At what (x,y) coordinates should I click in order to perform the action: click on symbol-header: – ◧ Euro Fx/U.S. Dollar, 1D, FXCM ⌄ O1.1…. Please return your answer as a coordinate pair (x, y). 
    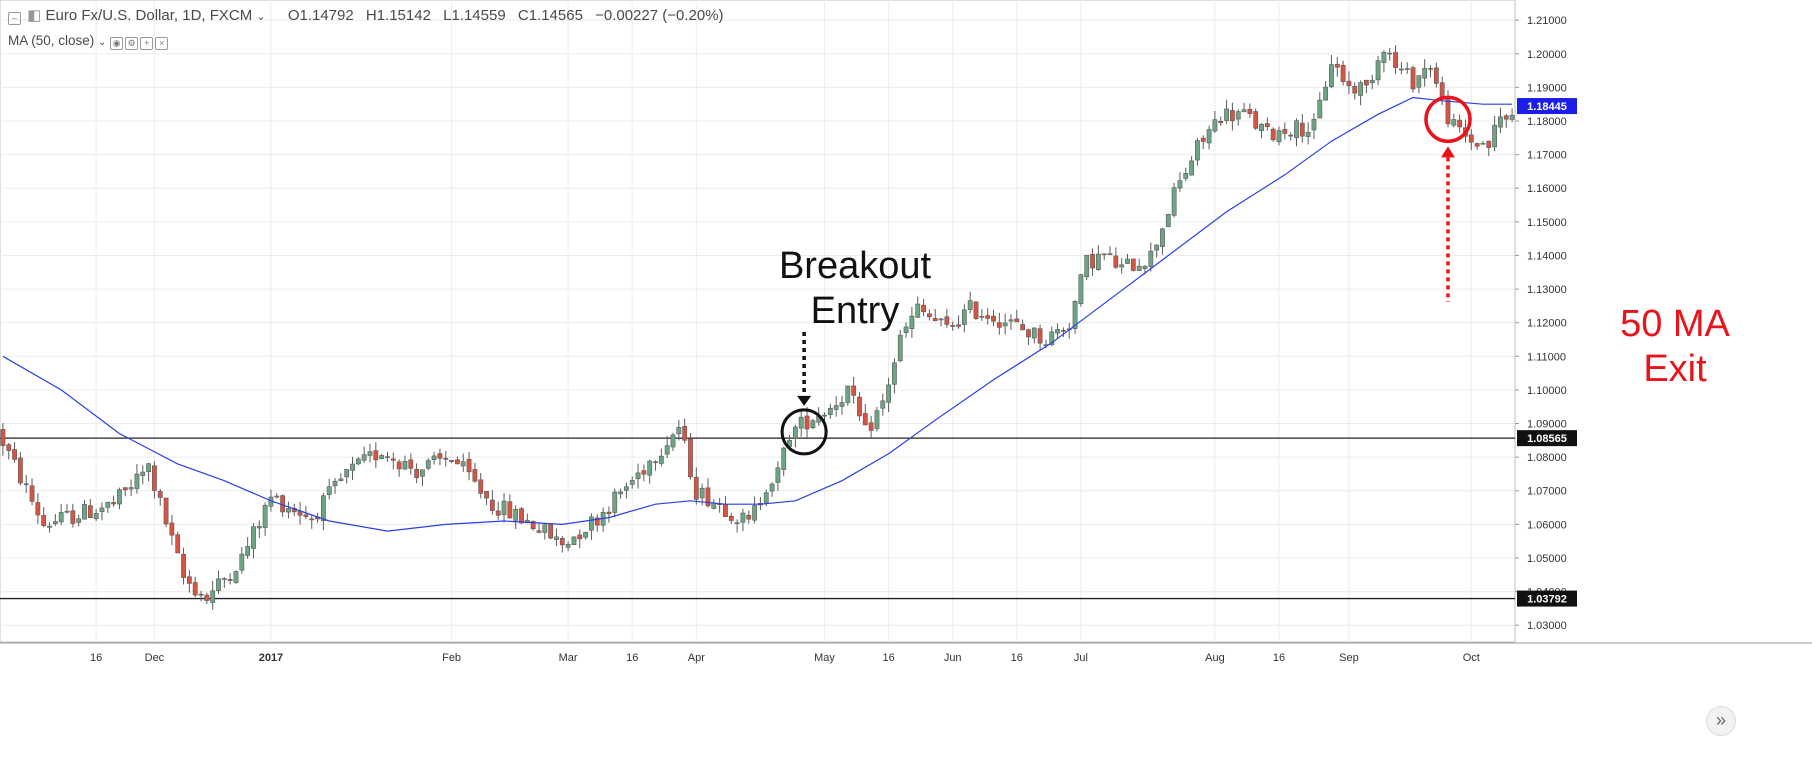
    Looking at the image, I should click on (370, 15).